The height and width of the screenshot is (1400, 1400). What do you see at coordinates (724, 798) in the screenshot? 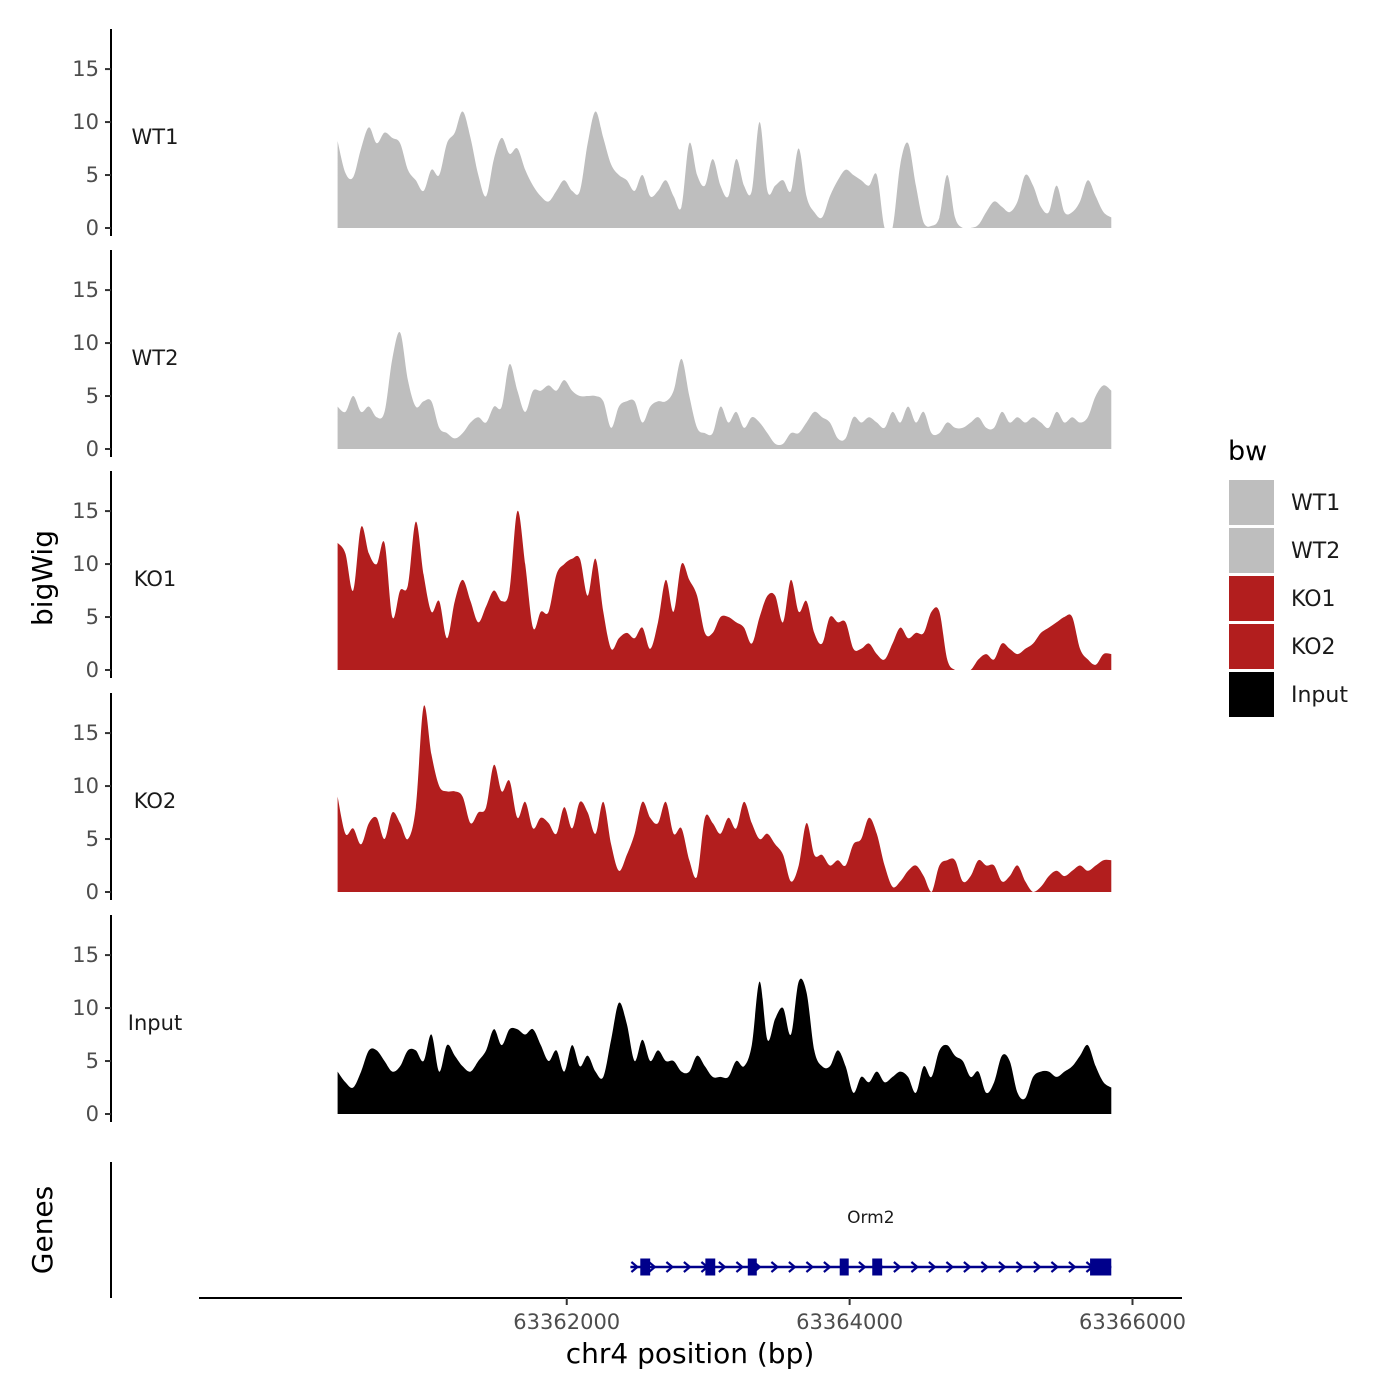
I see `signal-area-ko2` at bounding box center [724, 798].